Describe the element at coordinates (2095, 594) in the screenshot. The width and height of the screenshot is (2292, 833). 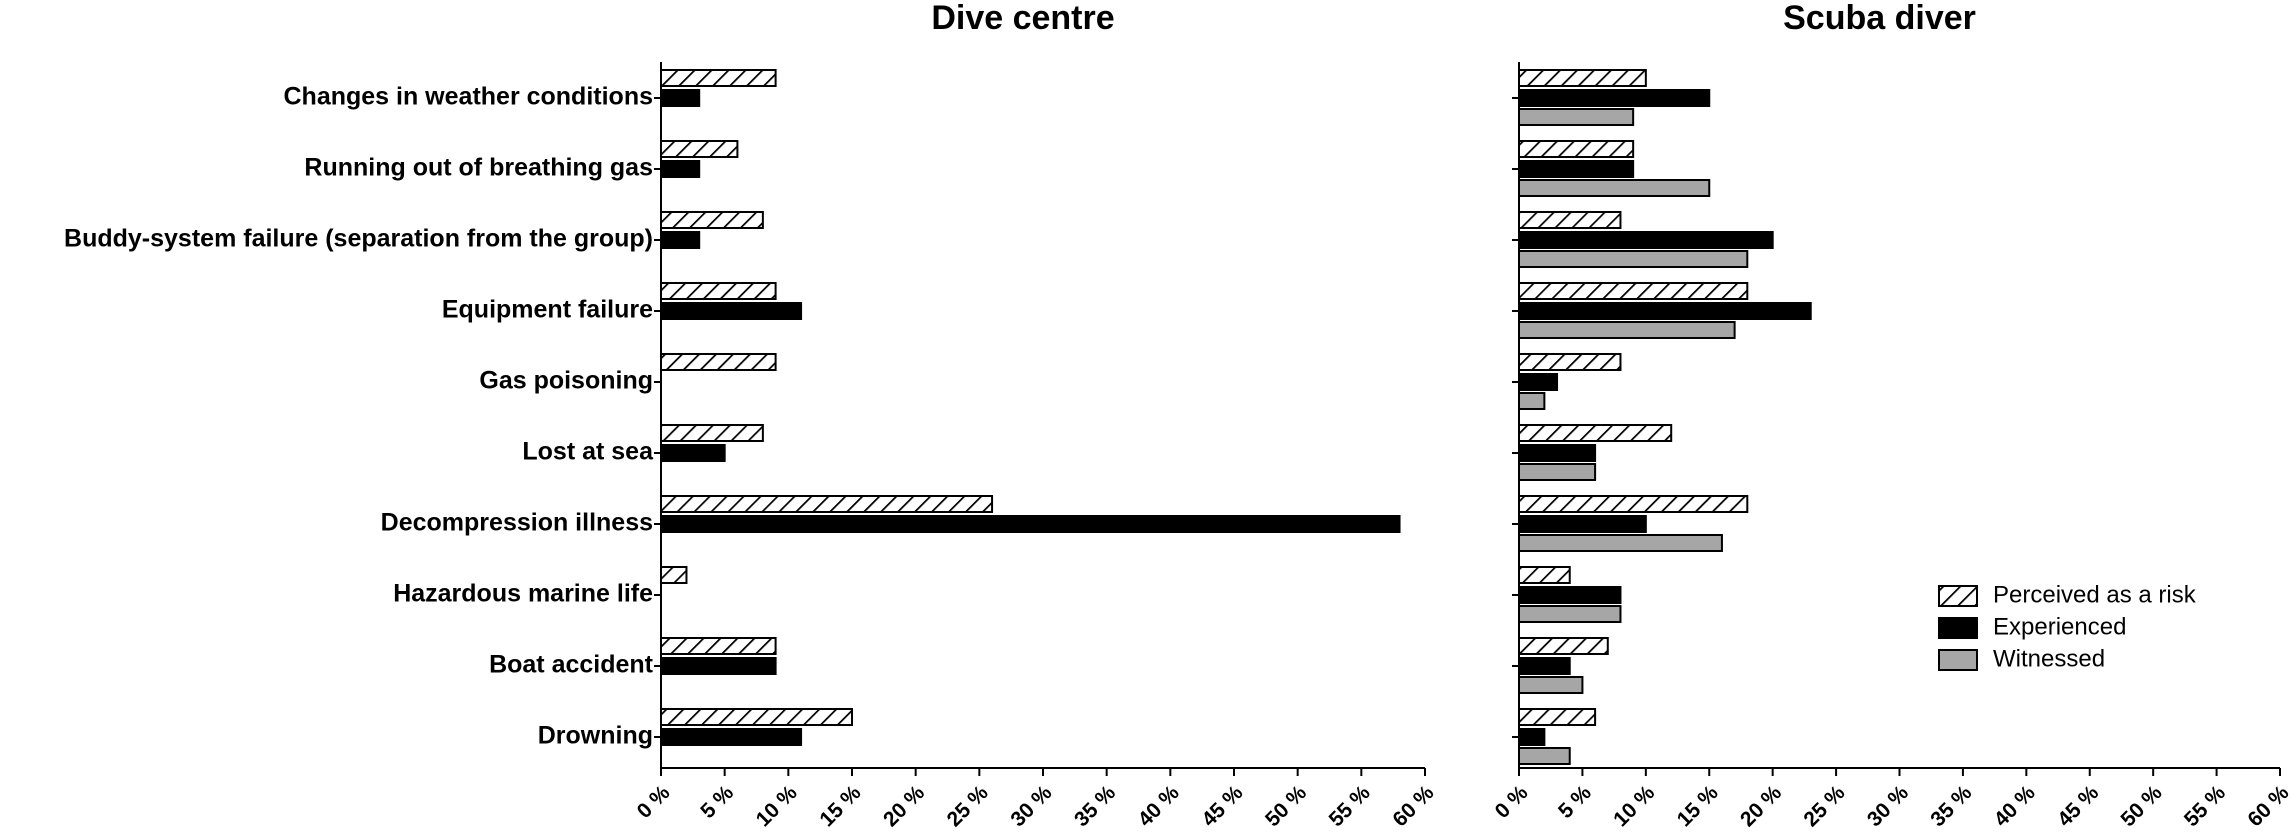
I see `legend-label: Perceived as a risk` at that location.